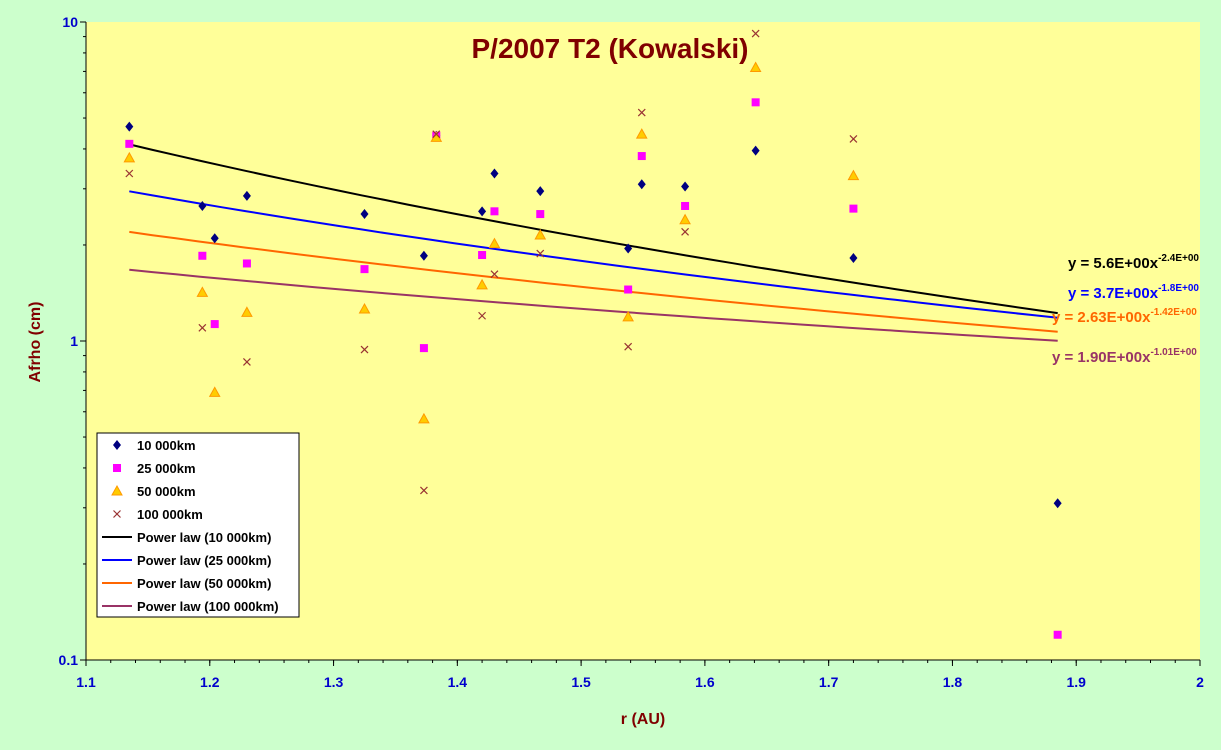  What do you see at coordinates (166, 445) in the screenshot?
I see `legend-entry-1: 10 000km` at bounding box center [166, 445].